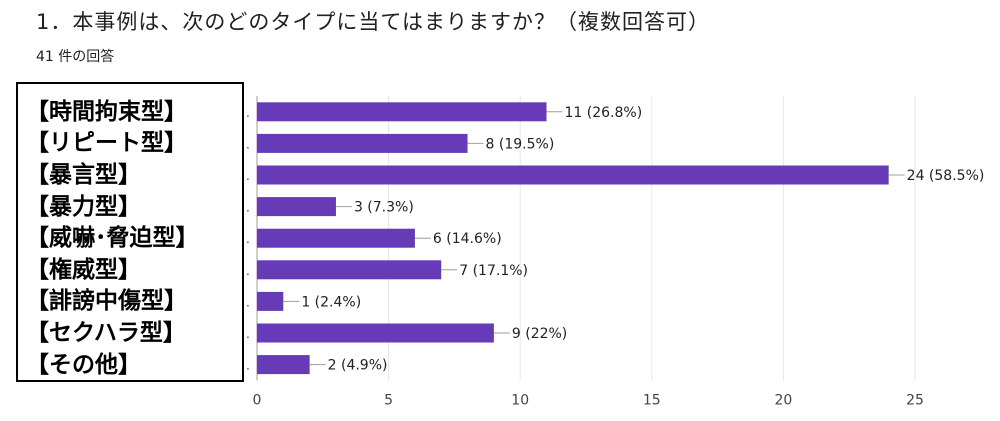 This screenshot has width=1000, height=421. I want to click on data-label: 1 (2.4%), so click(331, 302).